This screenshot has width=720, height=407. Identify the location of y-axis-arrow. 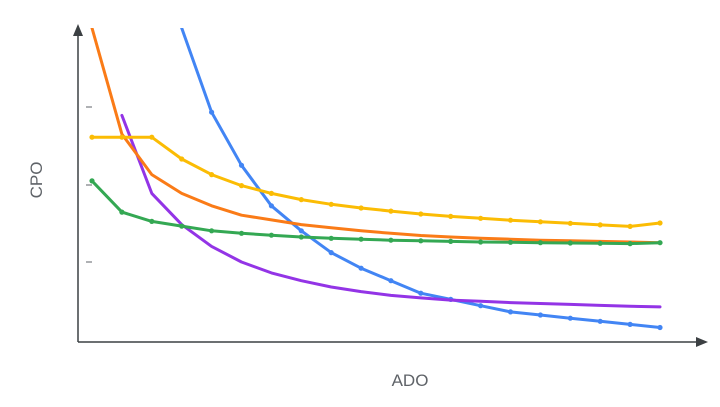
(78, 30).